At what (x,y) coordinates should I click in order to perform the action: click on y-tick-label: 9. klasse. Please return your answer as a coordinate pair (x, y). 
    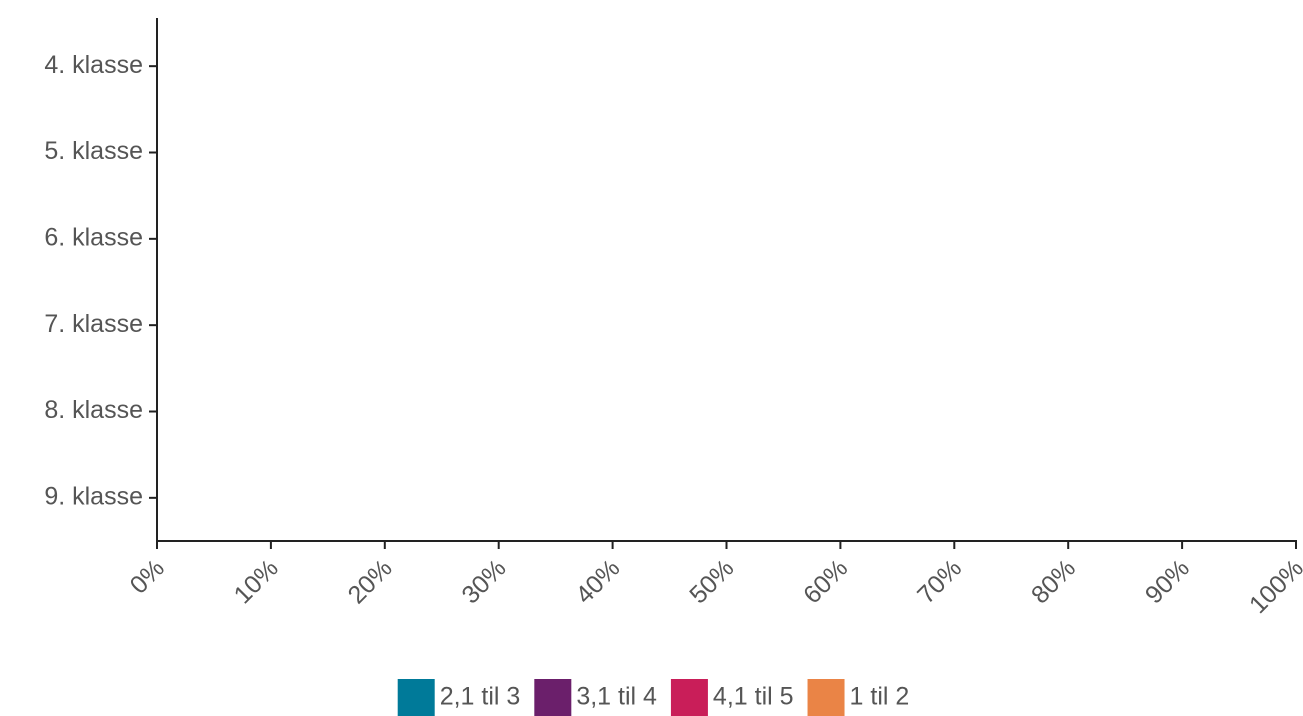
    Looking at the image, I should click on (93, 496).